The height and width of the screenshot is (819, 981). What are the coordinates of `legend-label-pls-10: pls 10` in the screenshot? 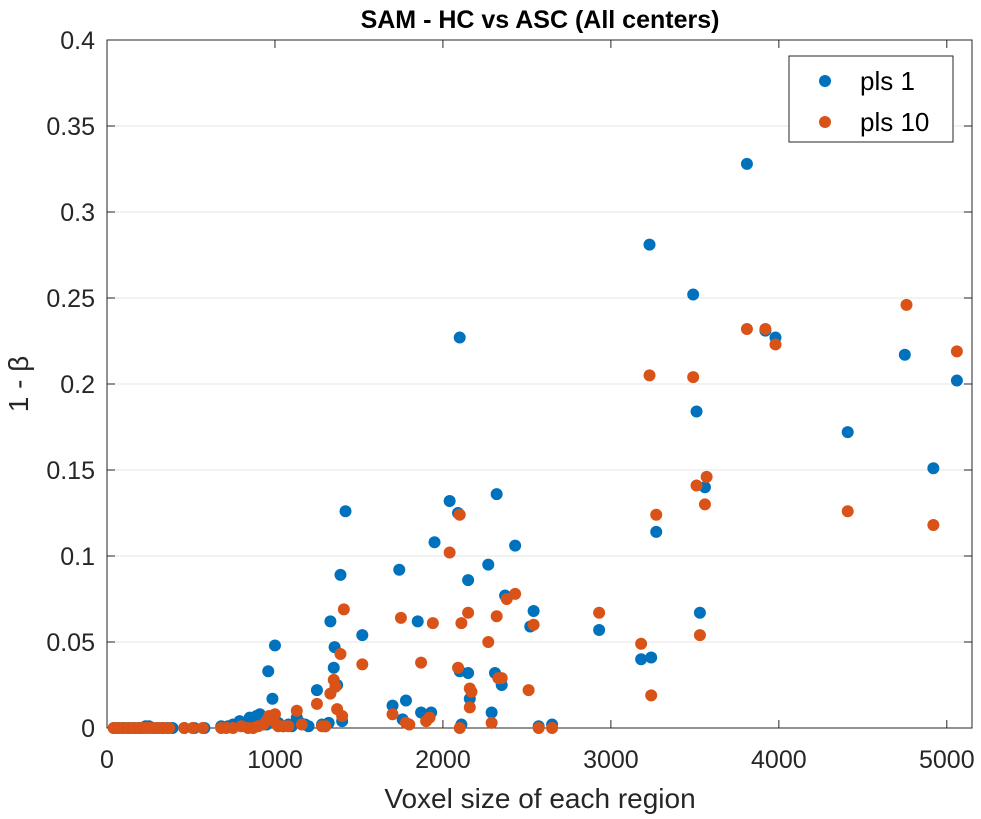 It's located at (894, 122).